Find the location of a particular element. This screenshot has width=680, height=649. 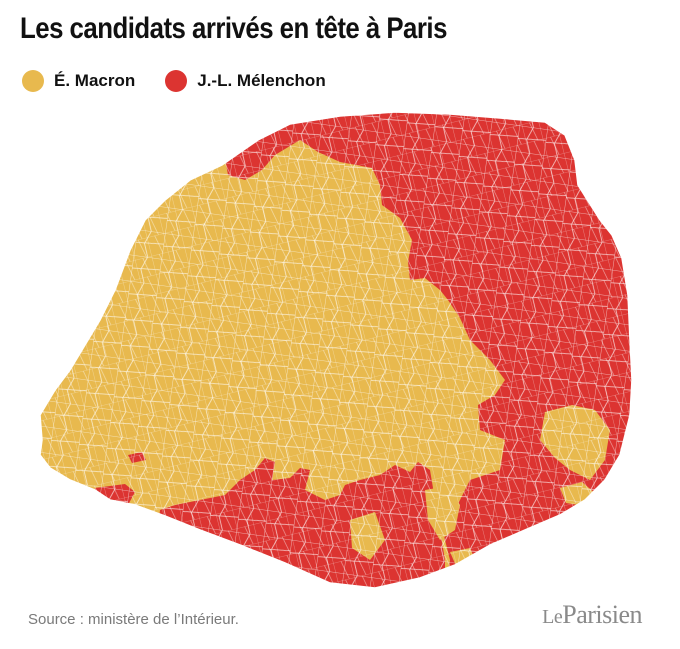

legend-item-macron: É. Macron is located at coordinates (78, 81).